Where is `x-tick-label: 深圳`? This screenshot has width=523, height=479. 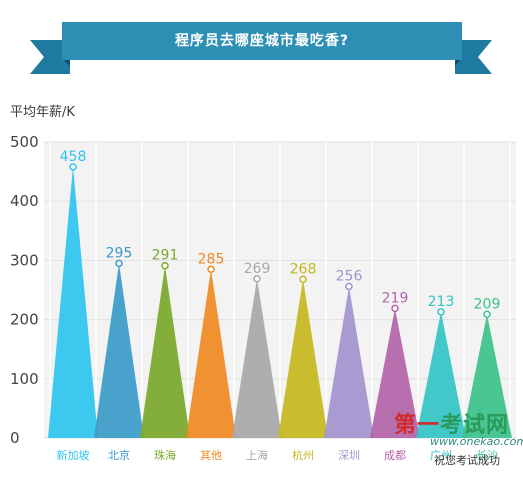
x-tick-label: 深圳 is located at coordinates (349, 455).